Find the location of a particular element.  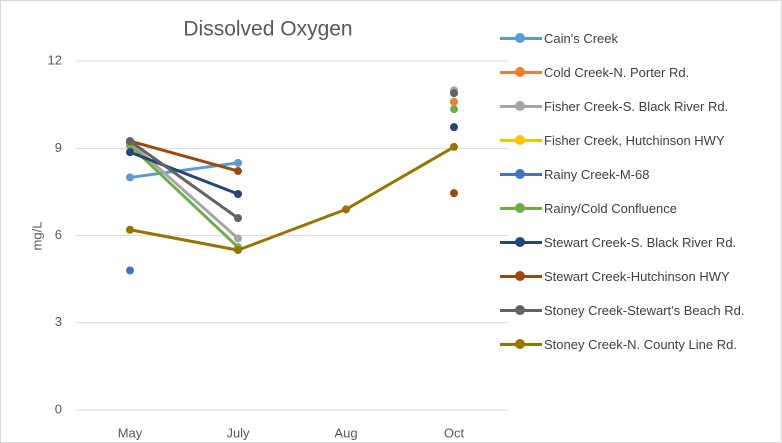

legend-item: Stewart Creek-S. Black River Rd. is located at coordinates (640, 243).